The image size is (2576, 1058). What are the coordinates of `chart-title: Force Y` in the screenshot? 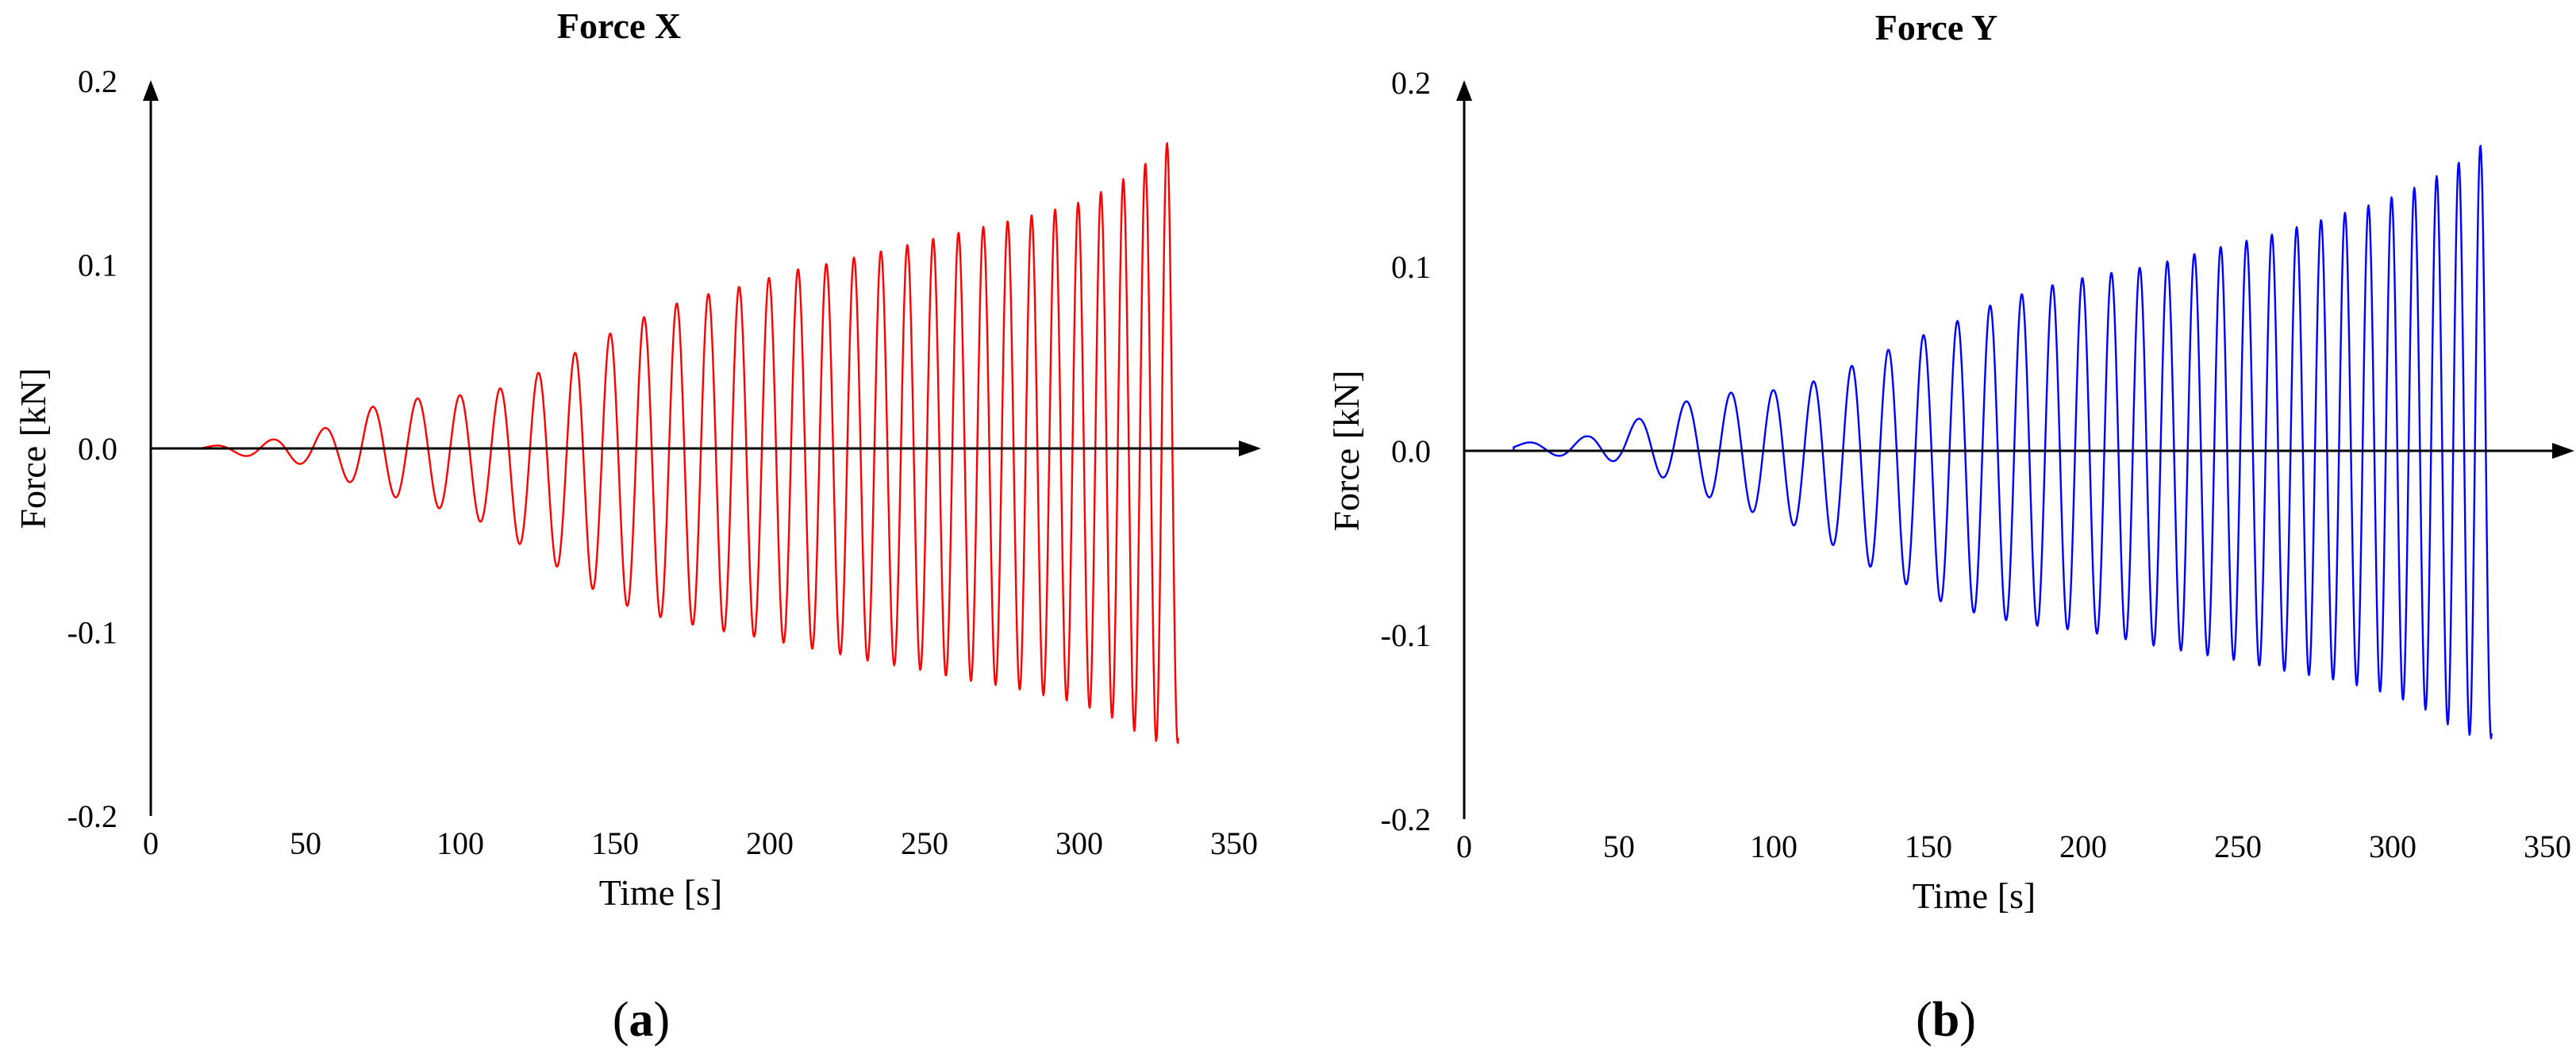 It's located at (1936, 27).